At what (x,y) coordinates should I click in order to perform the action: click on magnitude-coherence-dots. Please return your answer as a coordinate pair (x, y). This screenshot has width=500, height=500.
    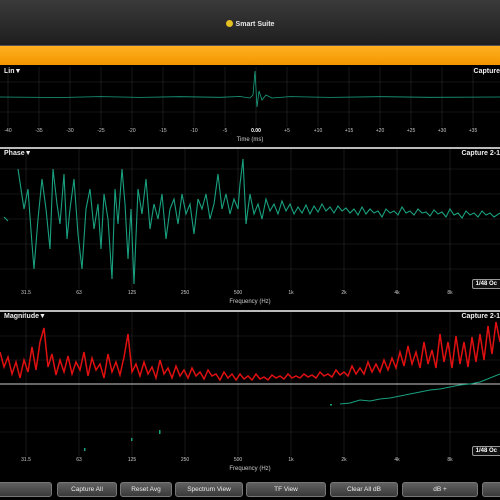
    Looking at the image, I should click on (288, 427).